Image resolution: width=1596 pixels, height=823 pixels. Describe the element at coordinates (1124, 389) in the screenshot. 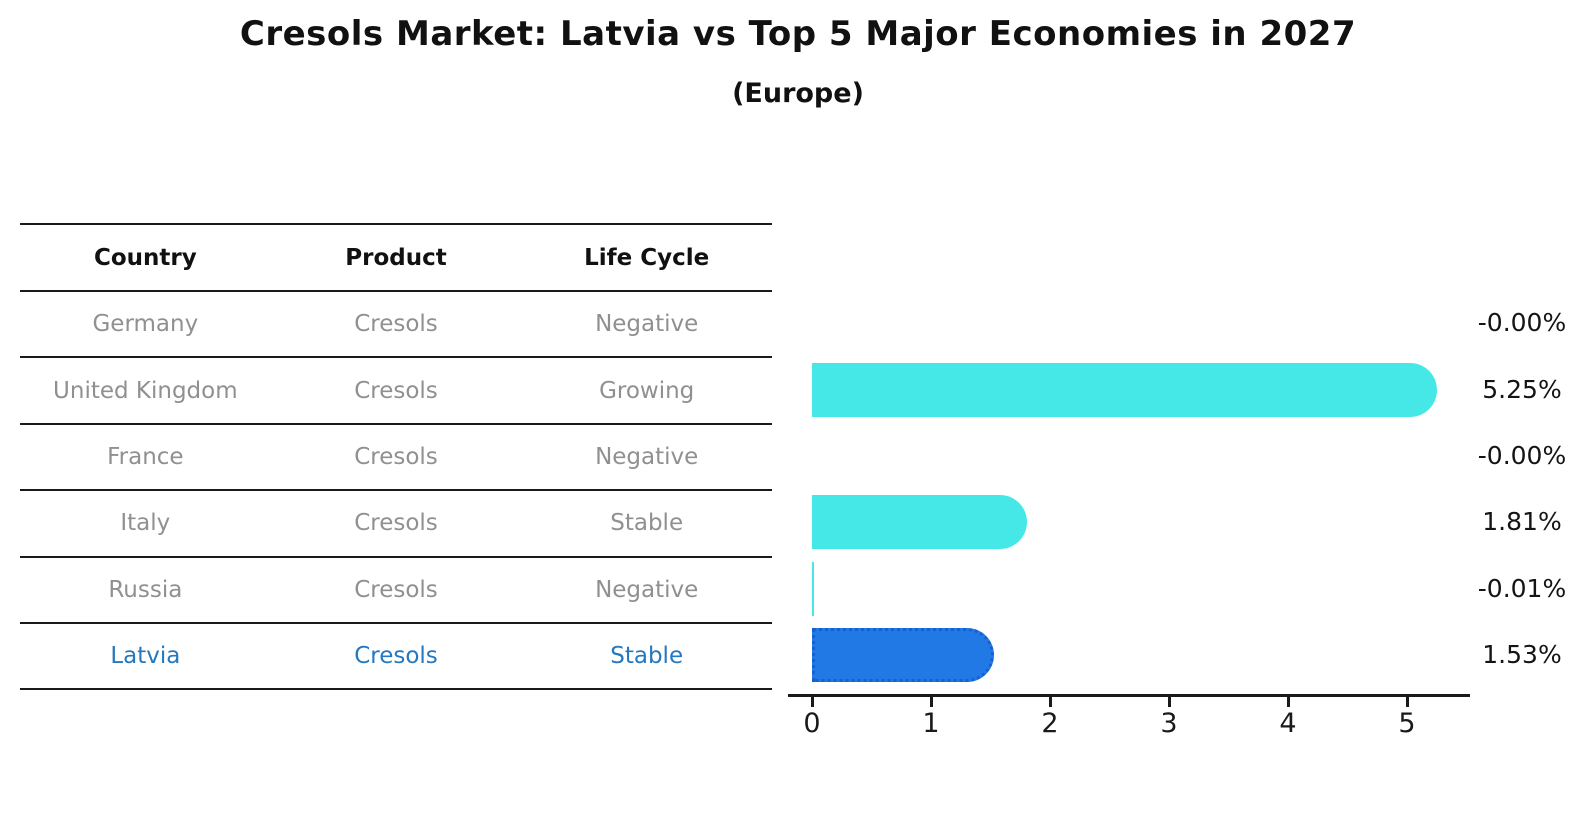

I see `bar-united-kingdom` at that location.